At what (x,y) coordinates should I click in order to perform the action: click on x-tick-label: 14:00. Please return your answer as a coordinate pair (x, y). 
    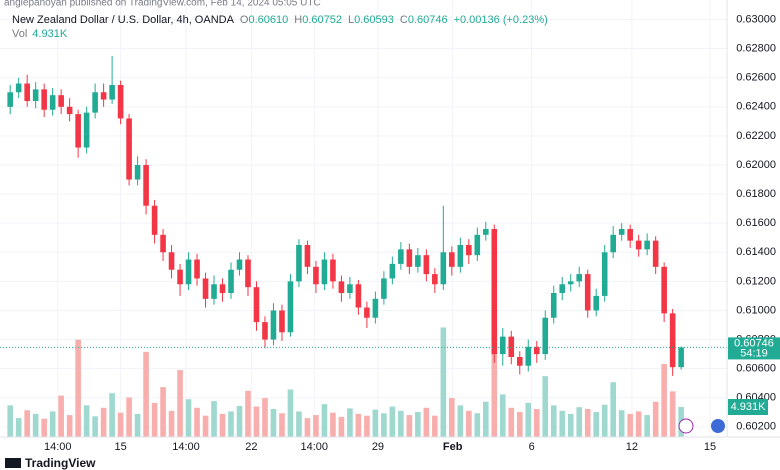
    Looking at the image, I should click on (314, 447).